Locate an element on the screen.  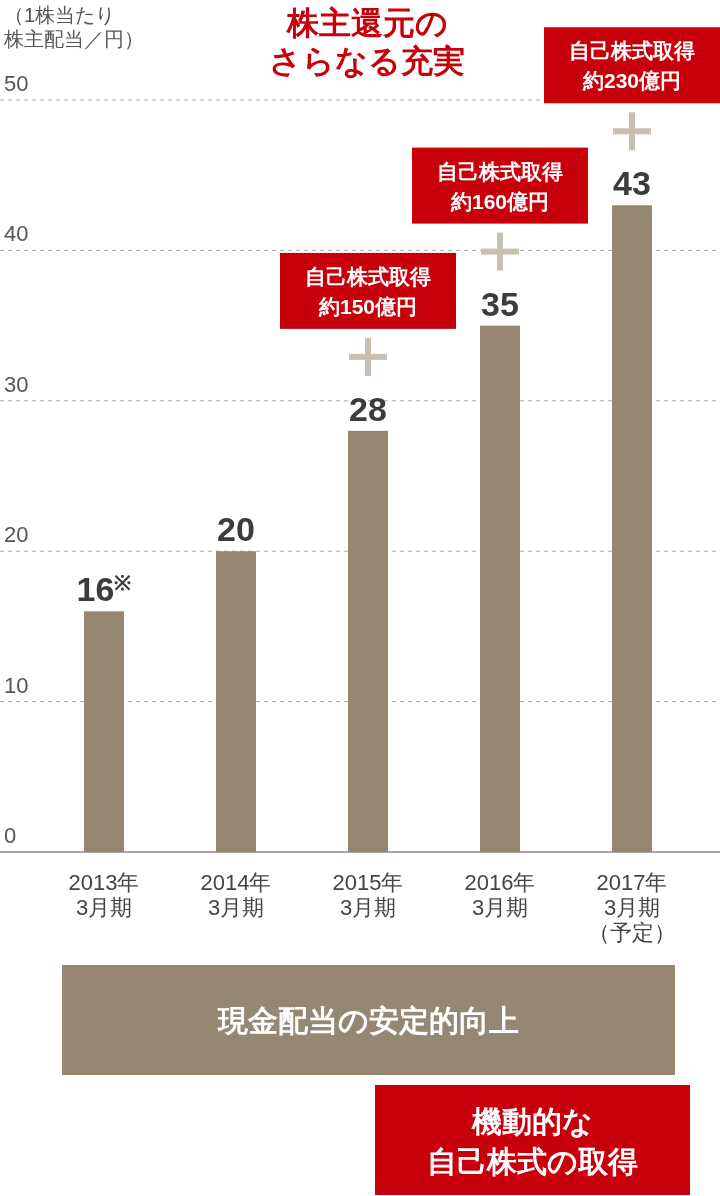
x-tick-label: 2015年3月期 is located at coordinates (368, 895).